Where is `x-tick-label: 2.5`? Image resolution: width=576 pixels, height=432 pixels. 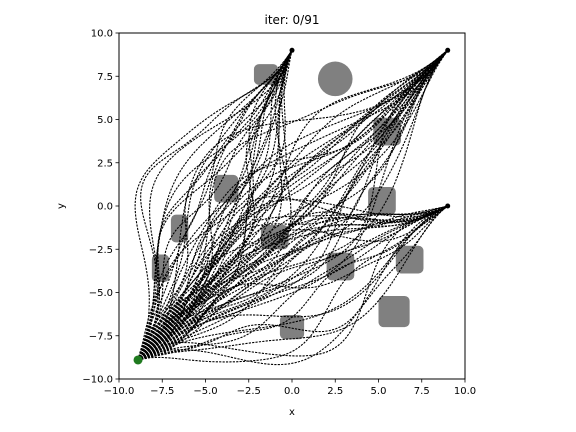 x-tick-label: 2.5 is located at coordinates (335, 391).